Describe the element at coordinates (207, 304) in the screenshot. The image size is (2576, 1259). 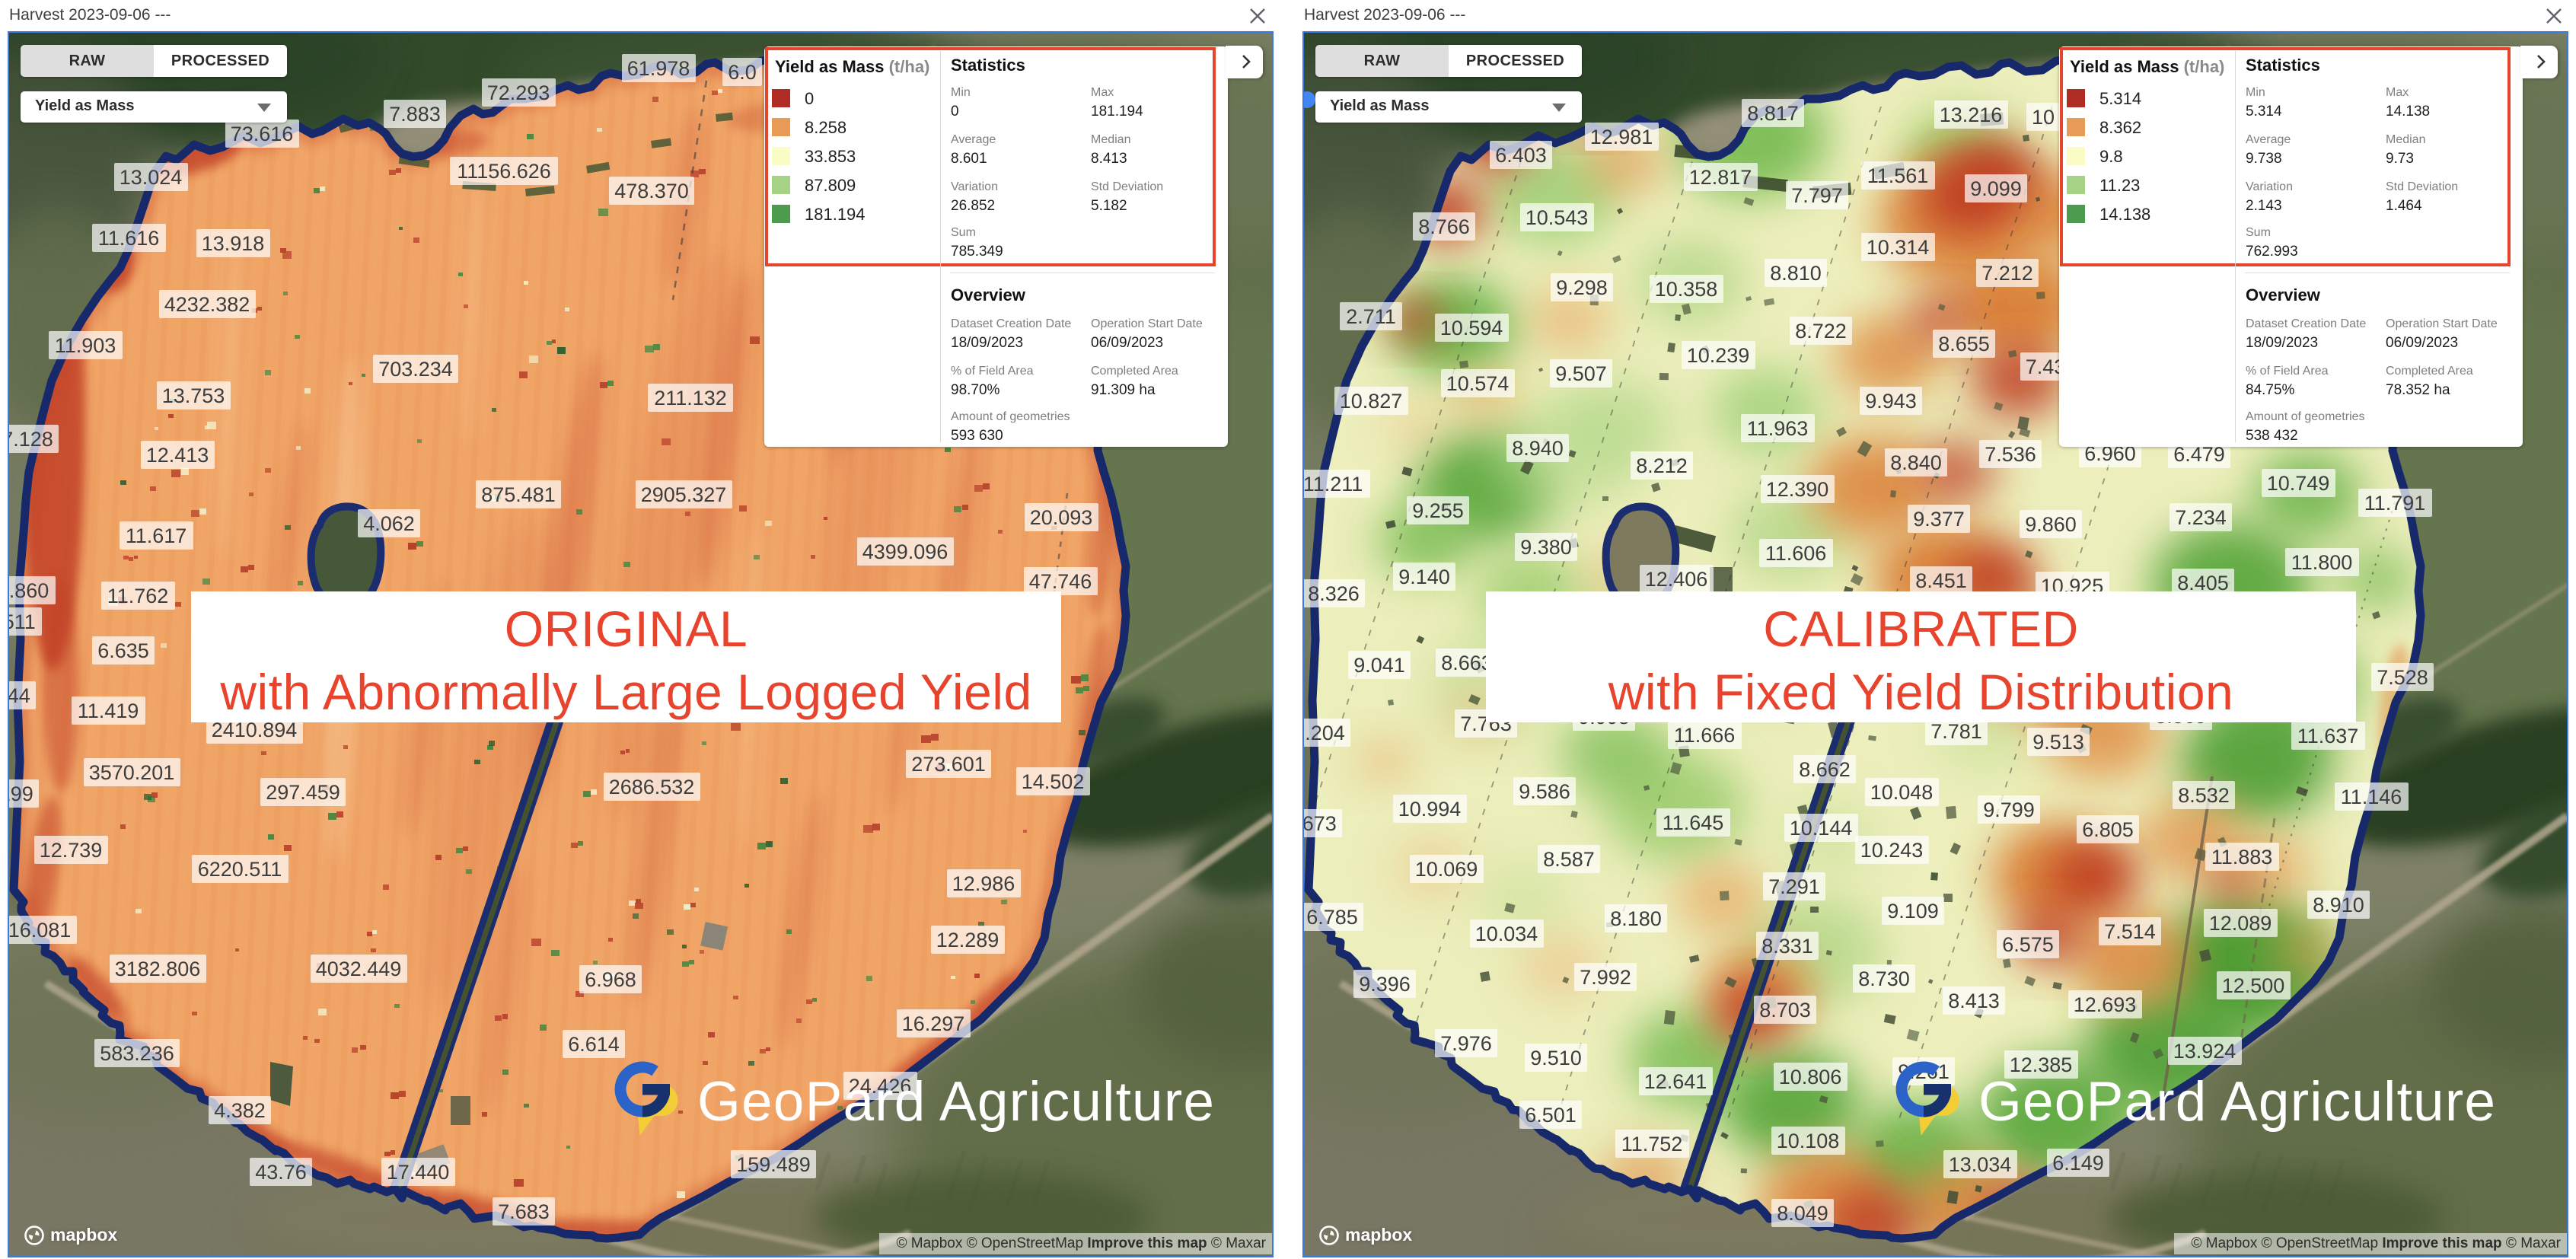
I see `svg-text: 4232.382` at that location.